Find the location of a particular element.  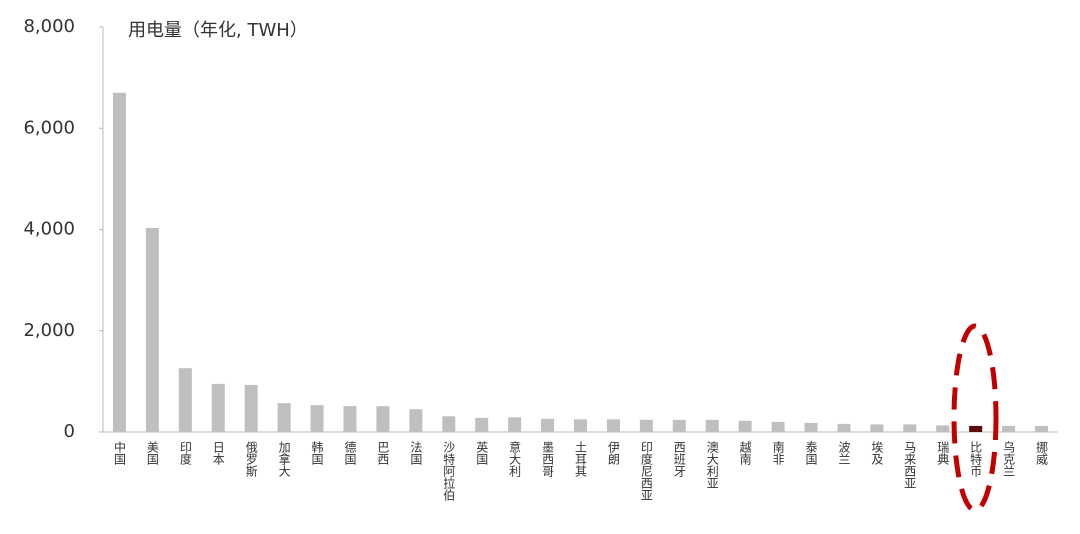

x-tick-label: 土耳其 is located at coordinates (581, 459).